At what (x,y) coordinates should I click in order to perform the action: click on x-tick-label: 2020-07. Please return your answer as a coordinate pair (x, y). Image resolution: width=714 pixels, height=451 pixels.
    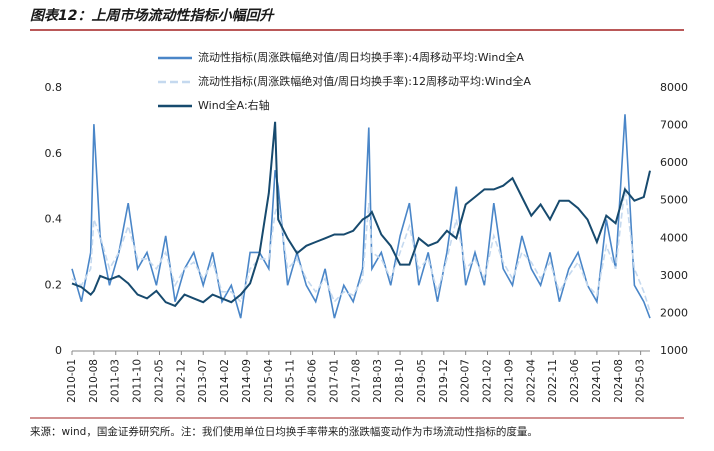
    Looking at the image, I should click on (466, 381).